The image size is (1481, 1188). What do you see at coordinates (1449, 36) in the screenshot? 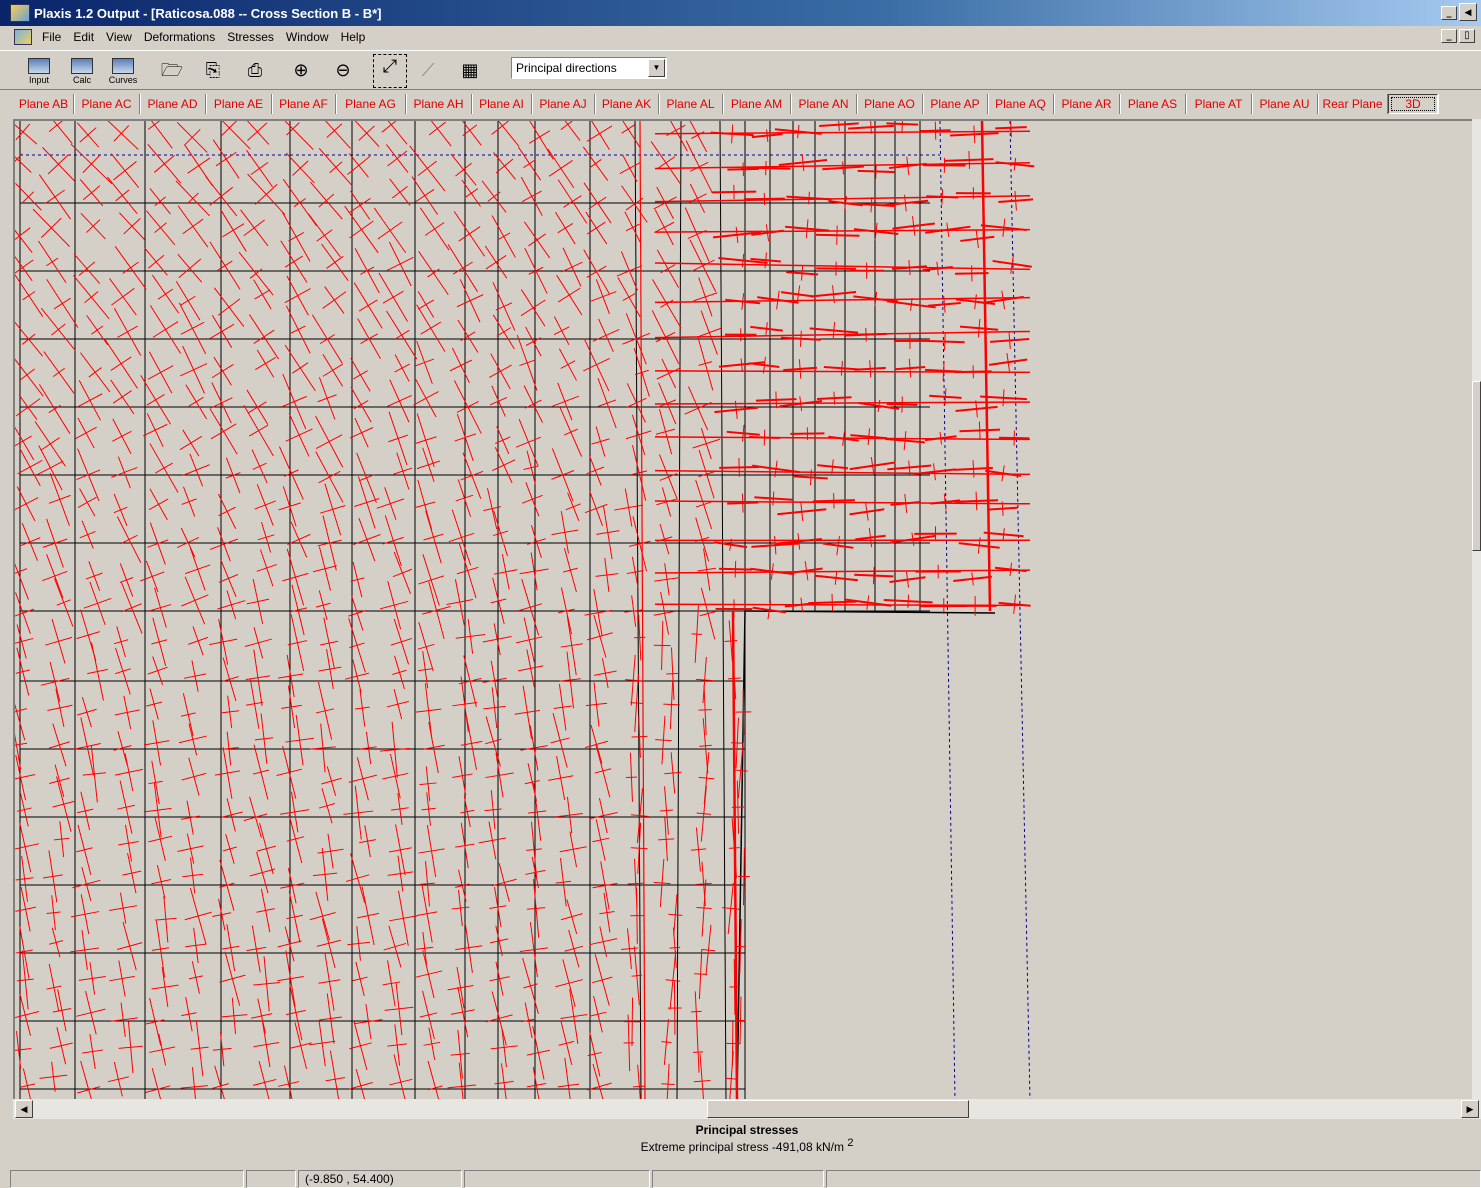
I see `mdi-minimize-button: _` at bounding box center [1449, 36].